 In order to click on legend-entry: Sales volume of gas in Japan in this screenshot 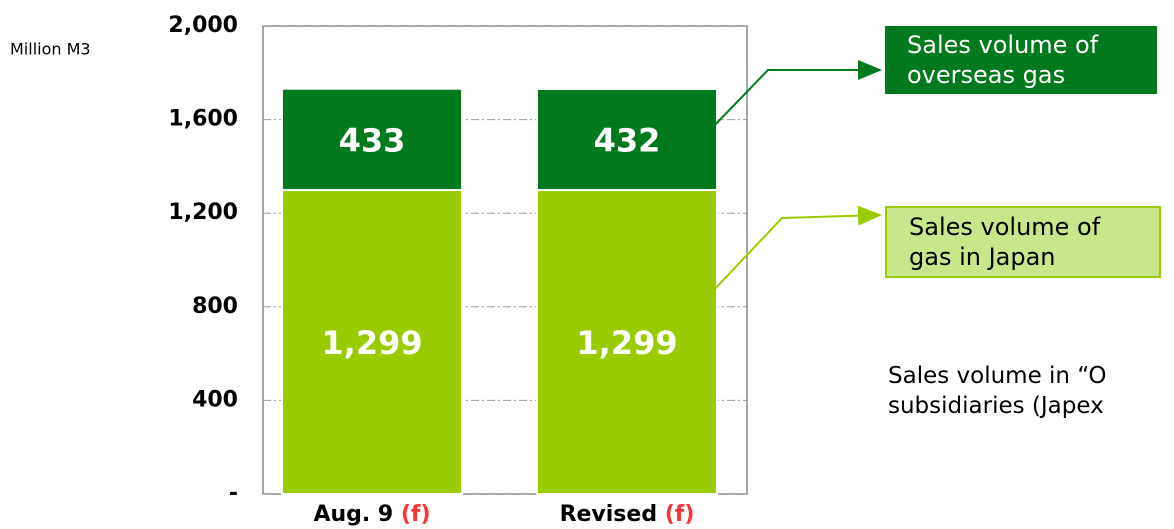, I will do `click(1023, 242)`.